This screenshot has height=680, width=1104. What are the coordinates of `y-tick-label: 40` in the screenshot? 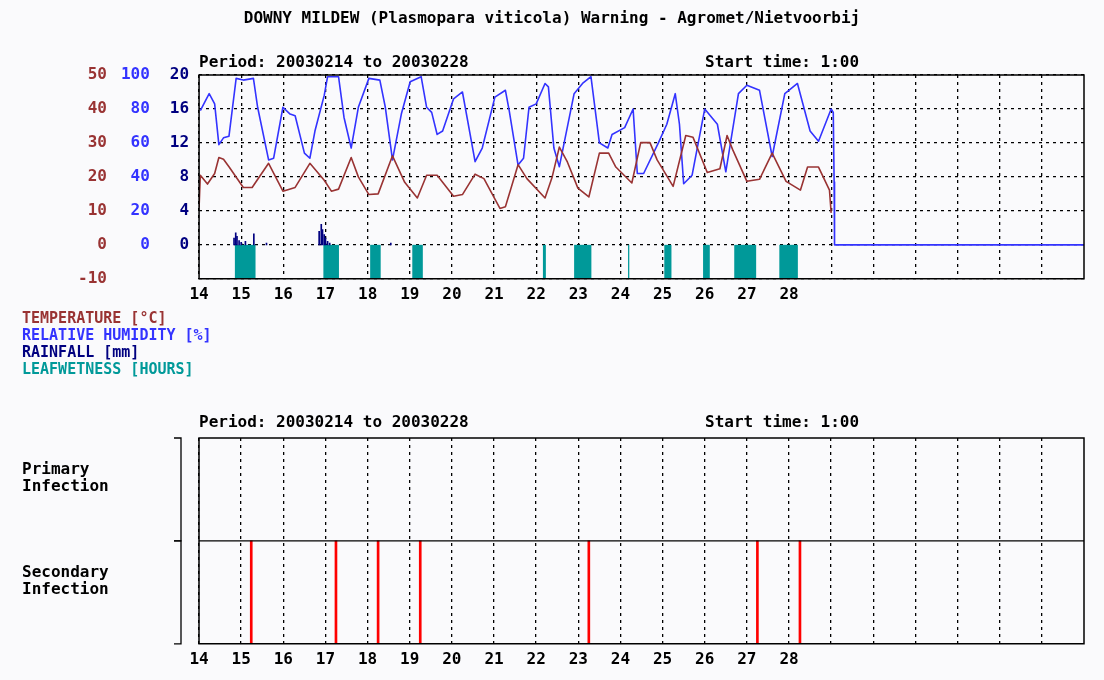 It's located at (97, 108).